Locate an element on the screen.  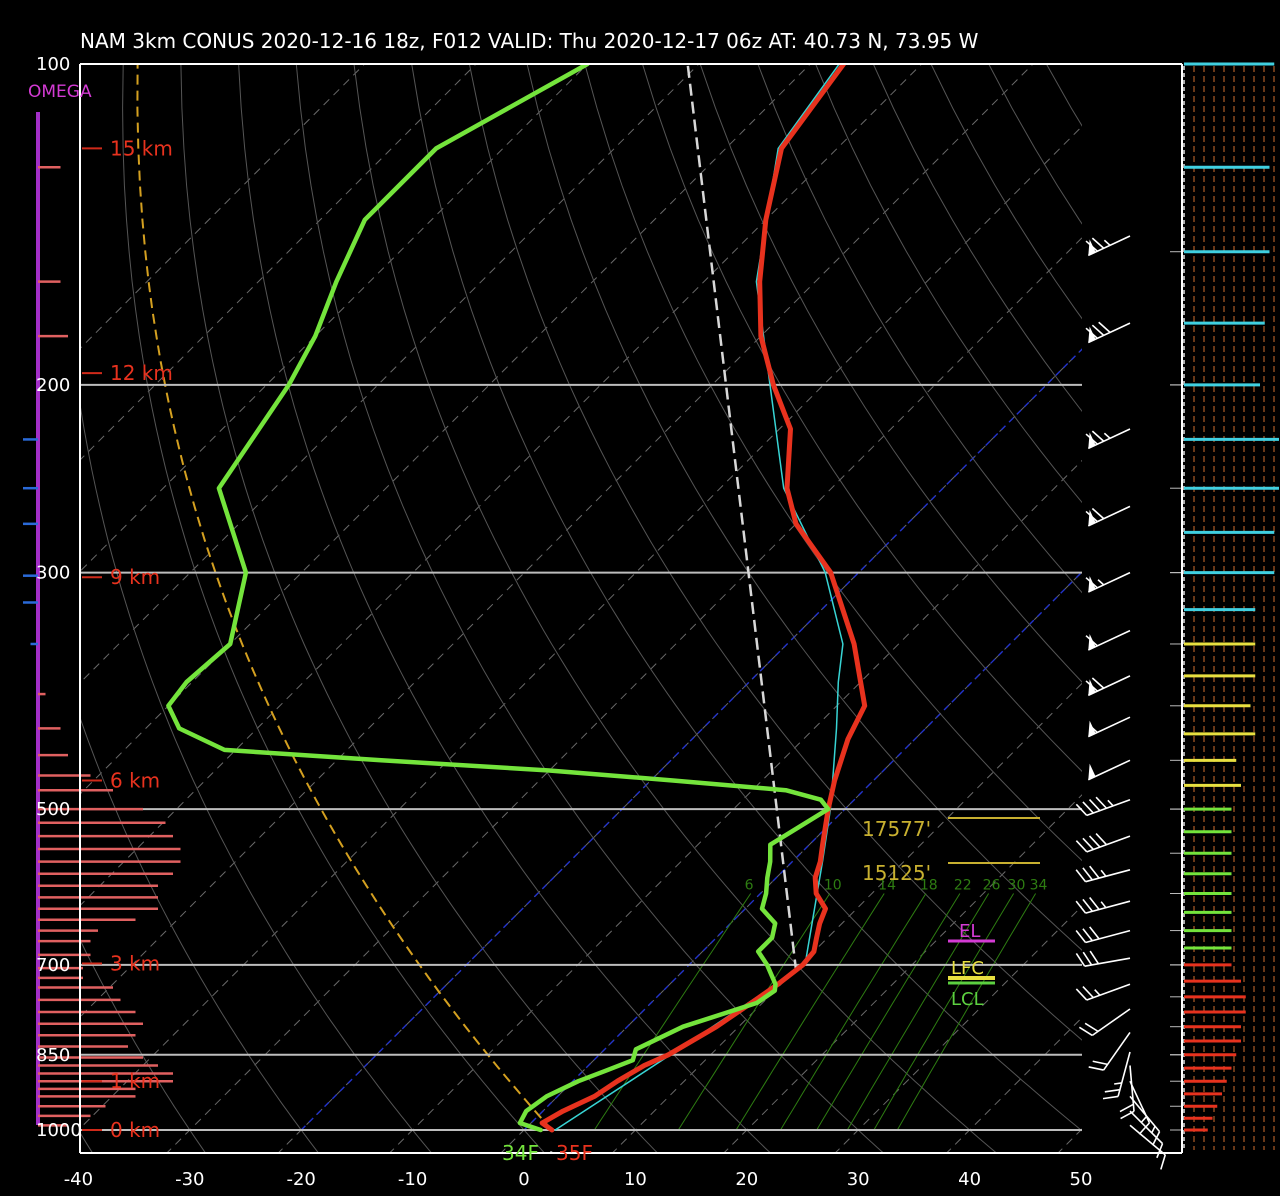
surface-values: 34F · 35F is located at coordinates (547, 1153).